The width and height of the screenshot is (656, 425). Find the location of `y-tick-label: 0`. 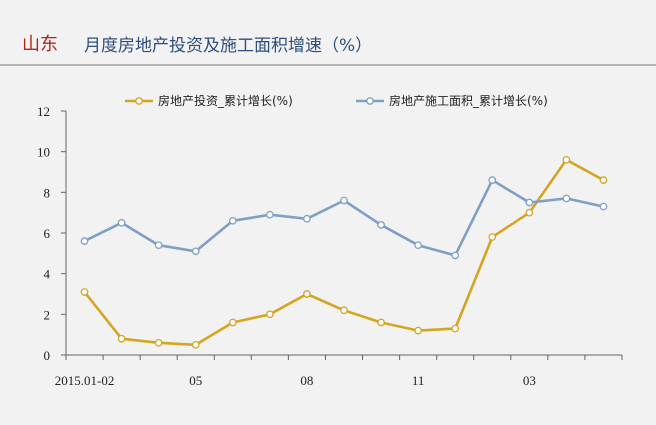

y-tick-label: 0 is located at coordinates (47, 355).